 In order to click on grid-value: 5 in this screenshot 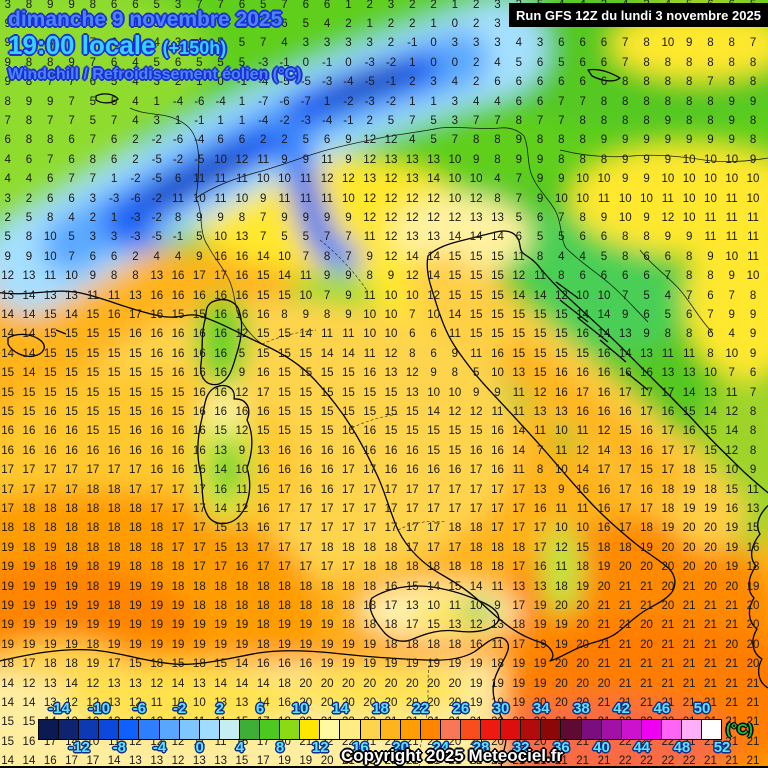, I will do `click(242, 353)`.